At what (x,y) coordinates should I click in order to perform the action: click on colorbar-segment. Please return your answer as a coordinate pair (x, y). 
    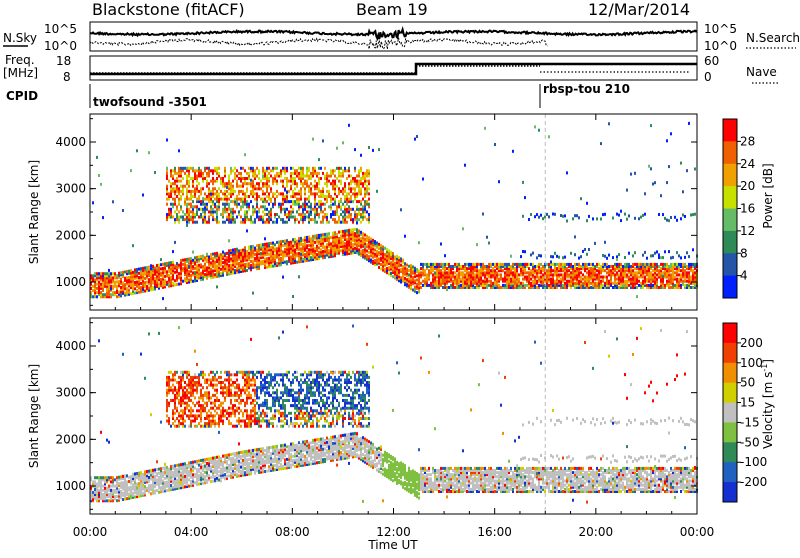
    Looking at the image, I should click on (730, 130).